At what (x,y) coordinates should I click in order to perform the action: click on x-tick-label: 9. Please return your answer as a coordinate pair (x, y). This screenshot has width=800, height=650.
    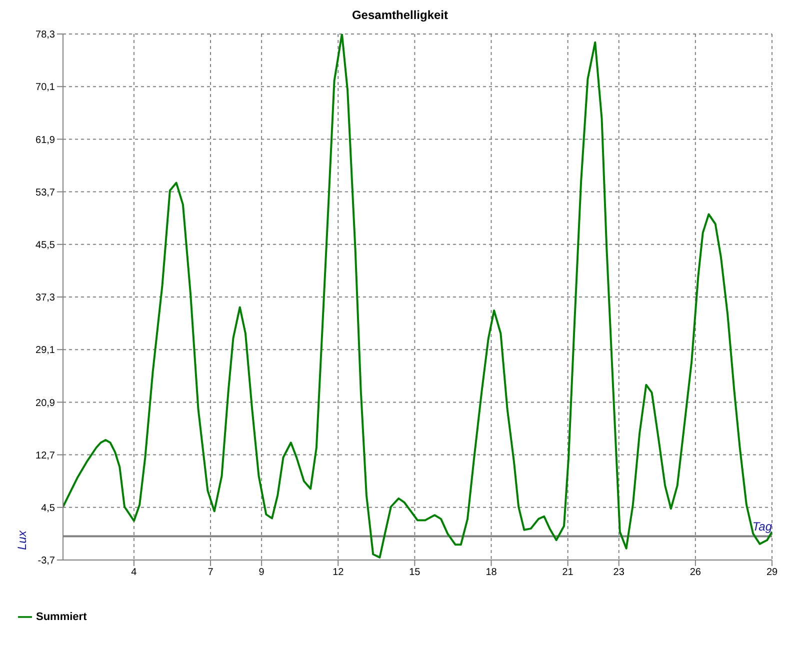
    Looking at the image, I should click on (261, 572).